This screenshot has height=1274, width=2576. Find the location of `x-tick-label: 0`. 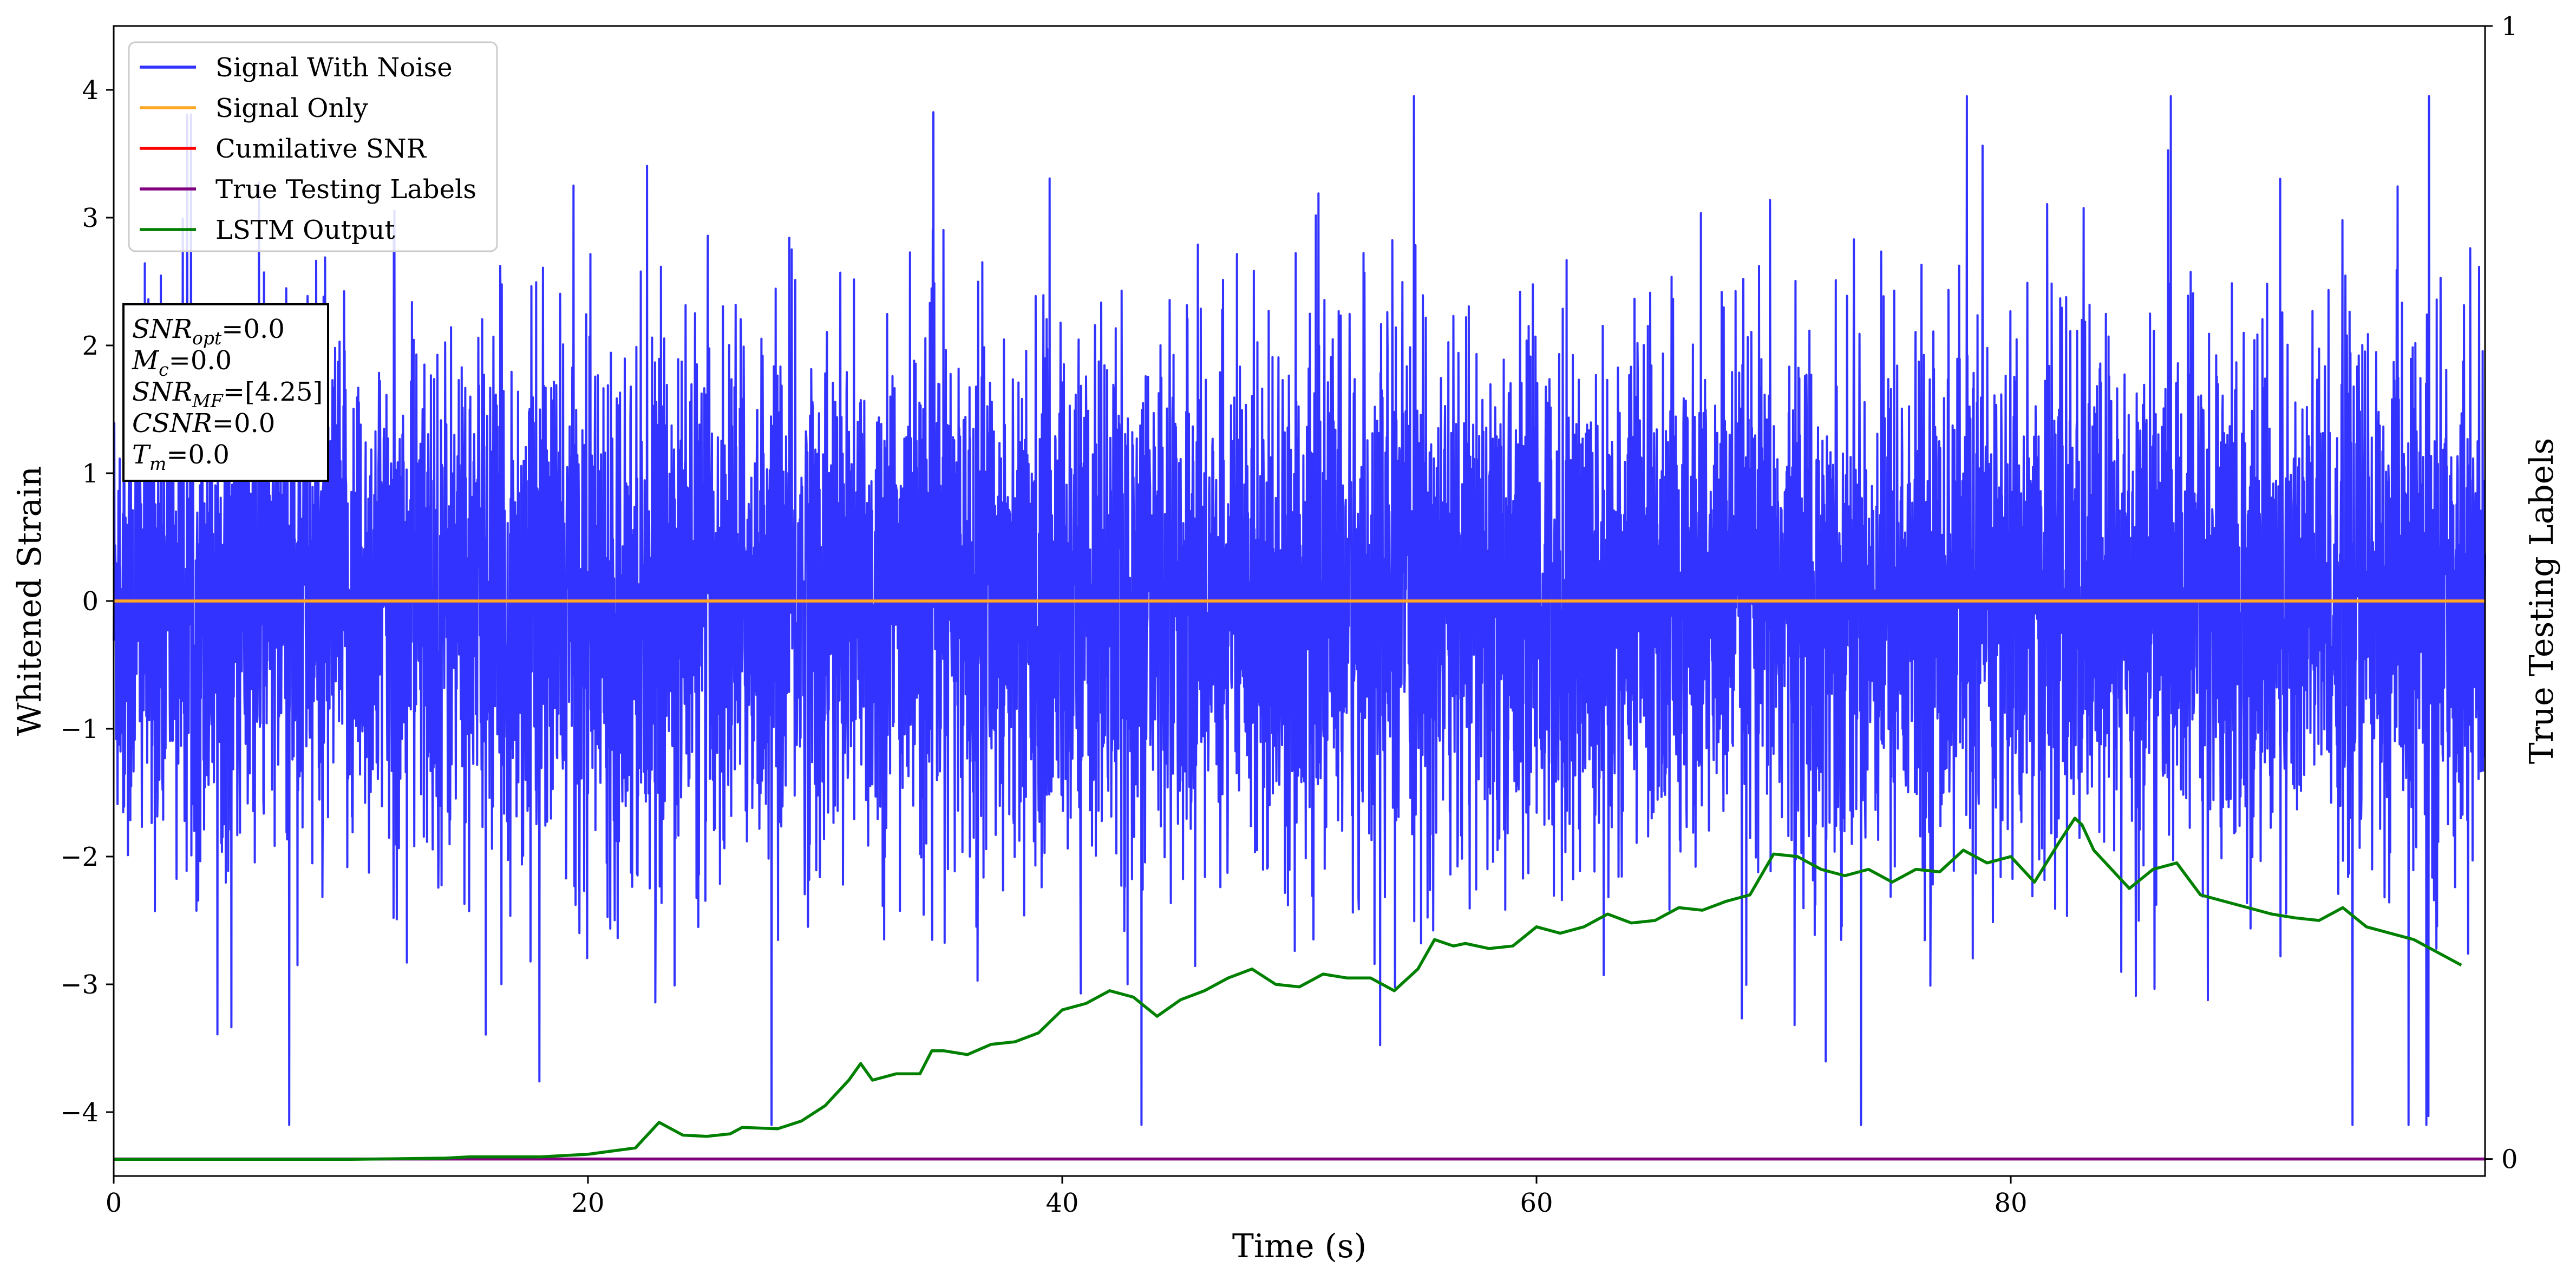

x-tick-label: 0 is located at coordinates (114, 1203).